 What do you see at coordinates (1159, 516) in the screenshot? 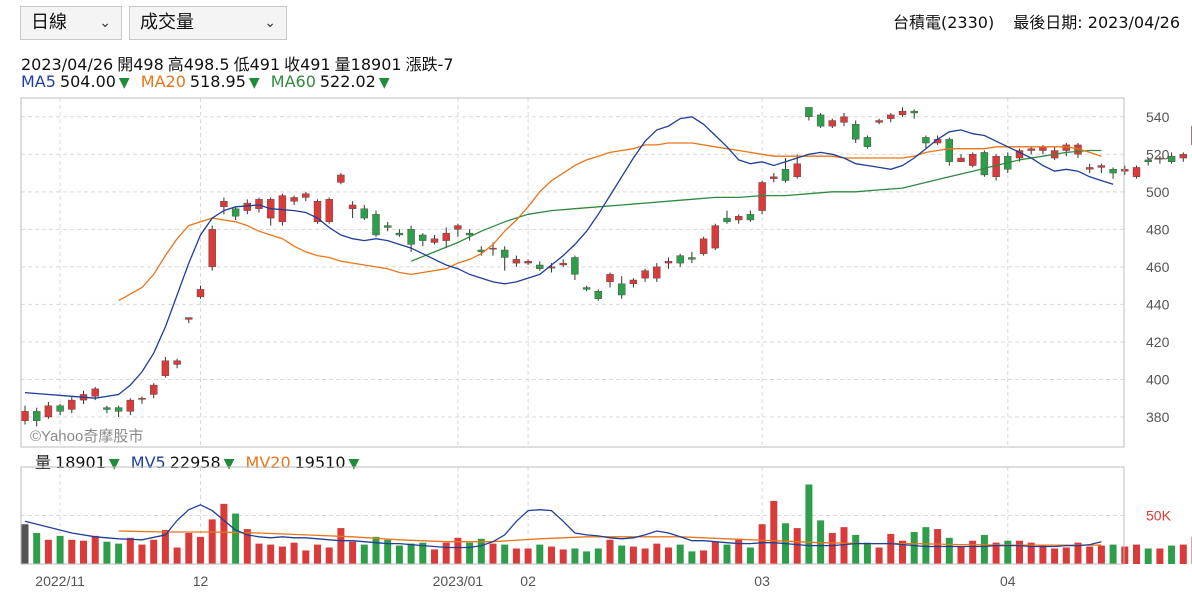
I see `volume-tick-label: 50K` at bounding box center [1159, 516].